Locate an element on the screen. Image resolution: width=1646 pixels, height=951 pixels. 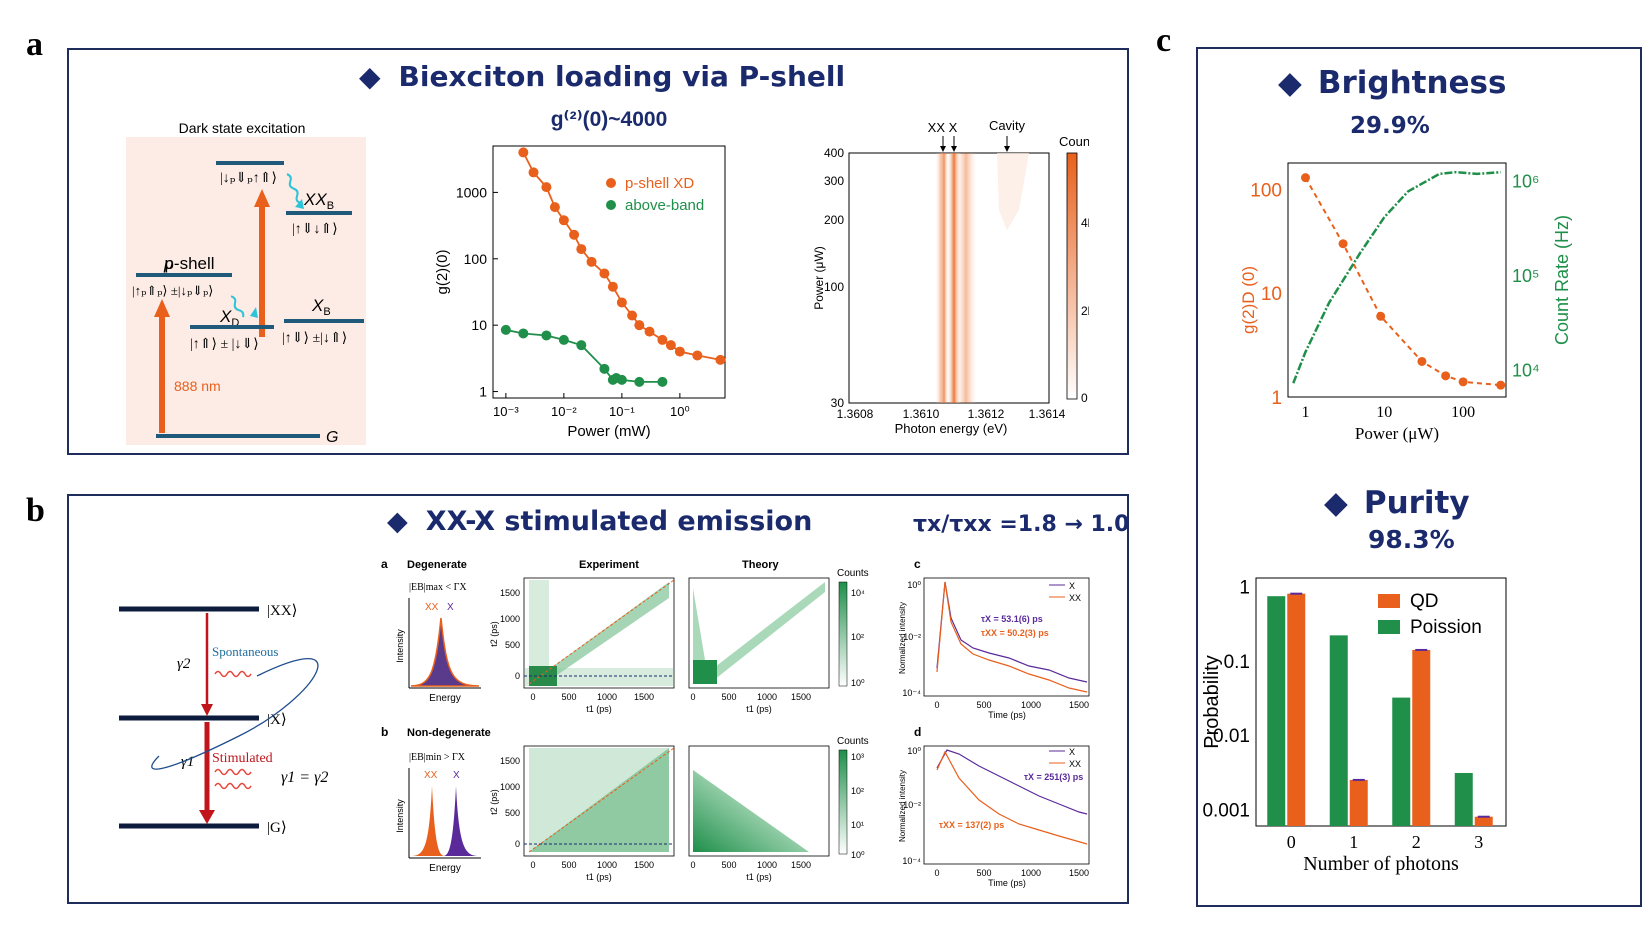
eb-max: |EB|max < ΓX is located at coordinates (438, 587).